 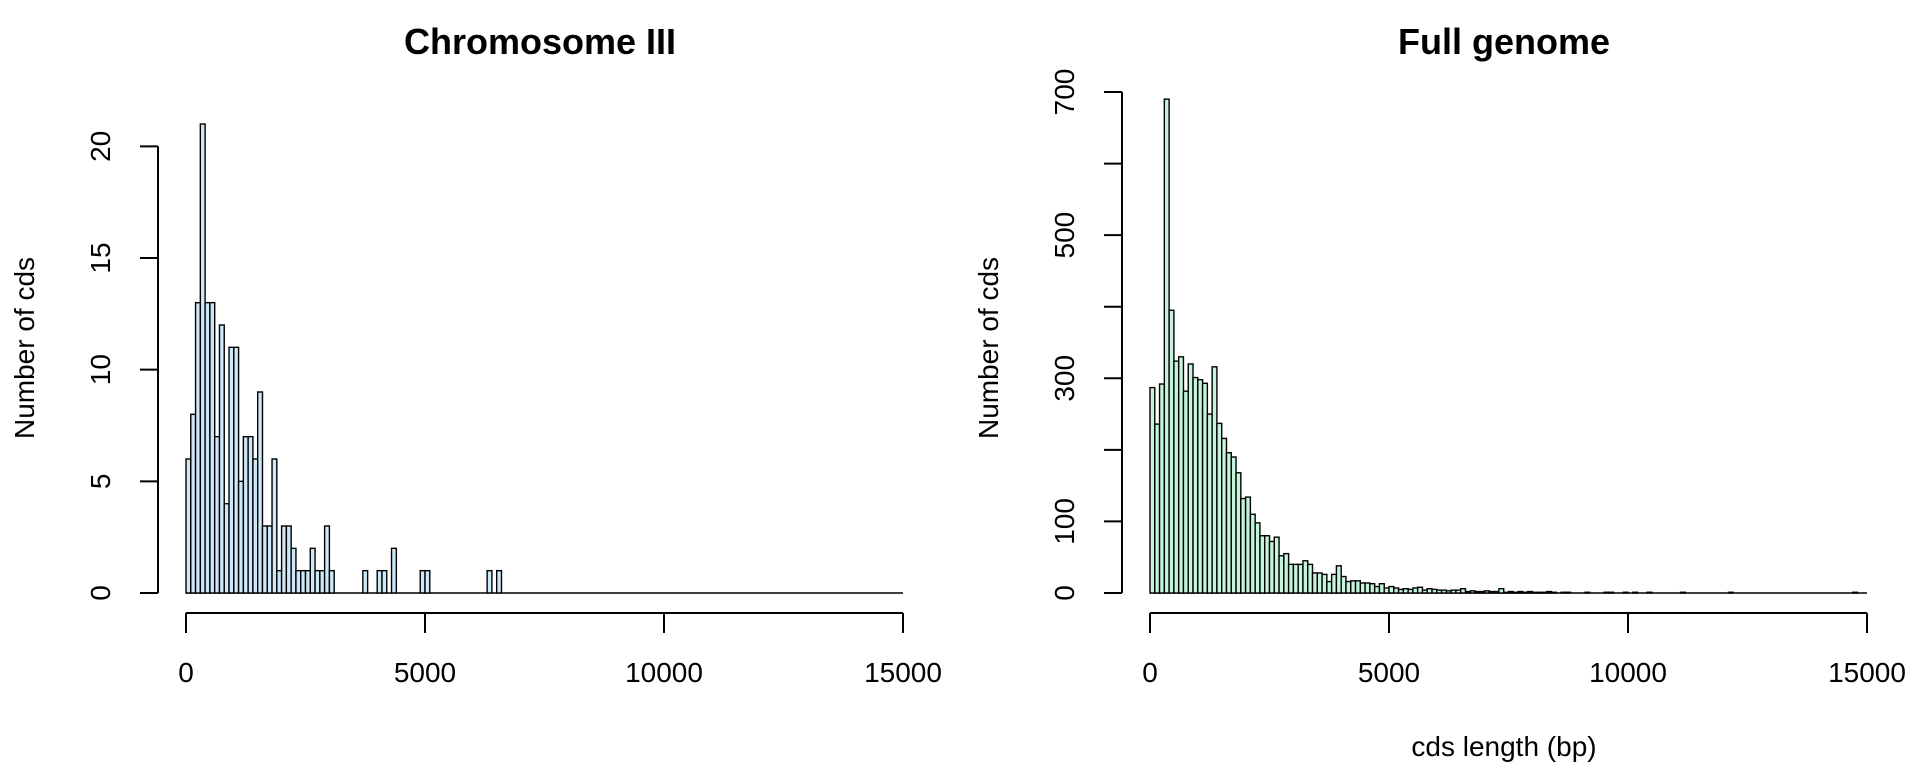 I want to click on y-tick-label: 0, so click(x=1064, y=593).